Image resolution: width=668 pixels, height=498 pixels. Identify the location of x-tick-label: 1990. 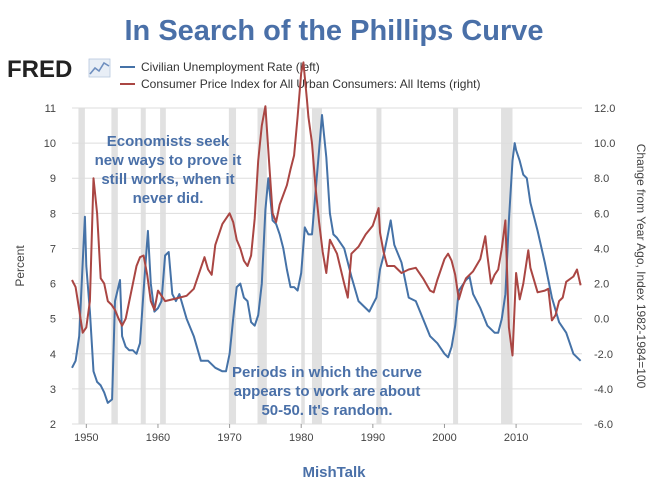
(373, 438).